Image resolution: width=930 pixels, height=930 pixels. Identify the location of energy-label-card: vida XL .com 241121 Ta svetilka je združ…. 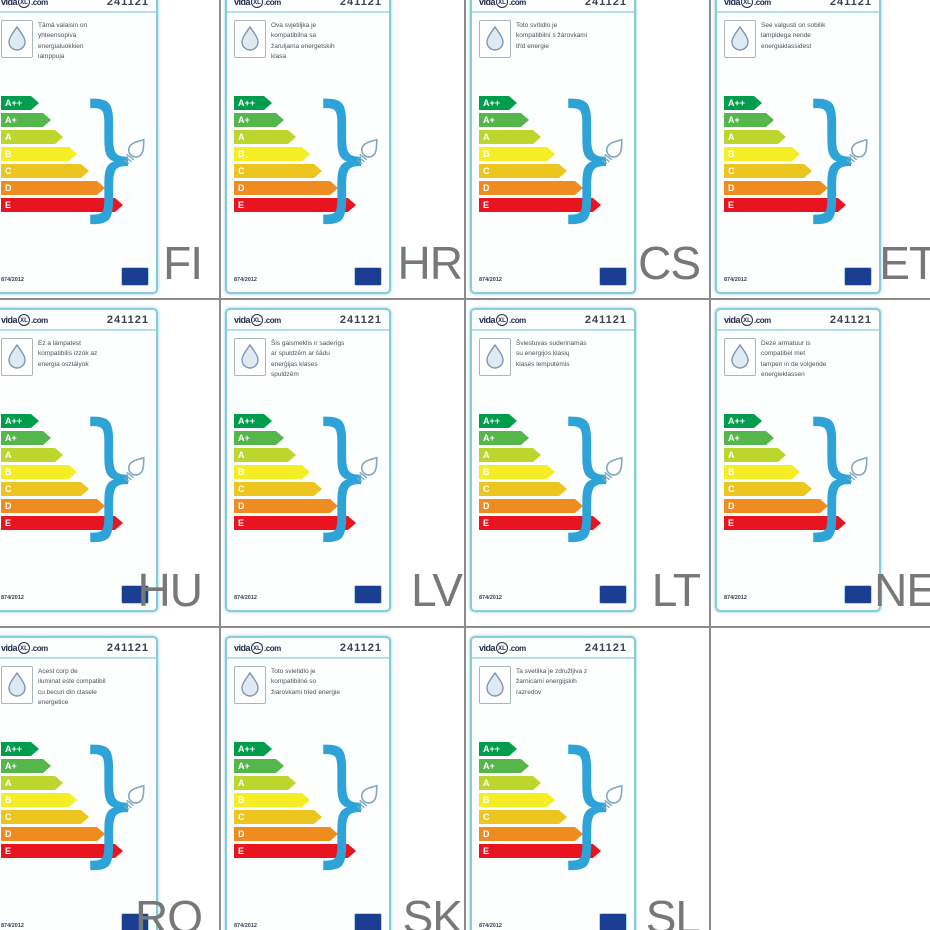
(553, 783).